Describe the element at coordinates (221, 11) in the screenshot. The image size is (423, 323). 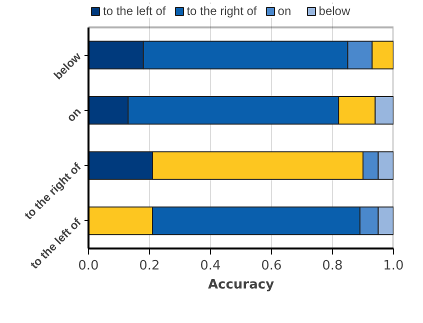
I see `legend-label: to the right of` at that location.